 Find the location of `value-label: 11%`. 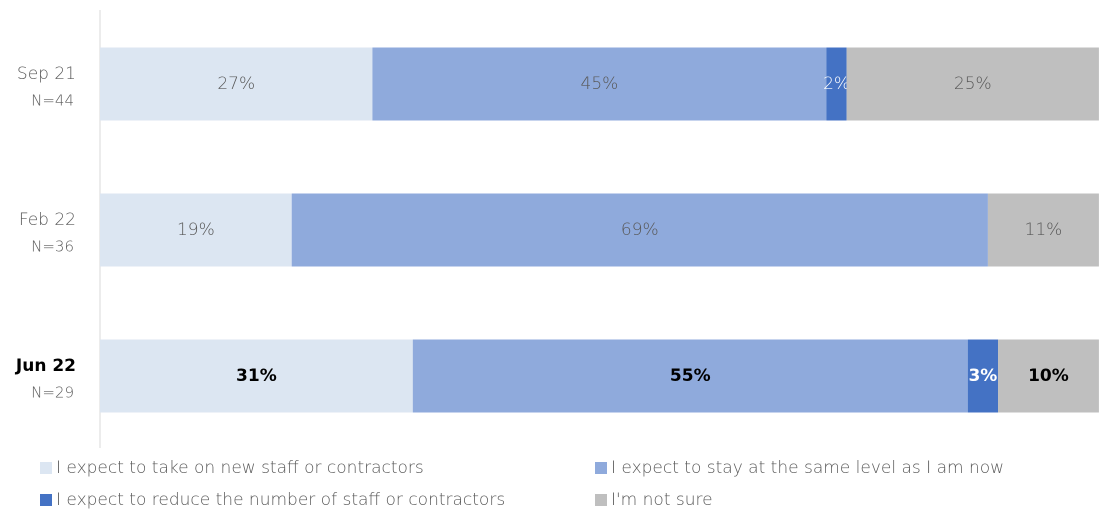

value-label: 11% is located at coordinates (1044, 230).